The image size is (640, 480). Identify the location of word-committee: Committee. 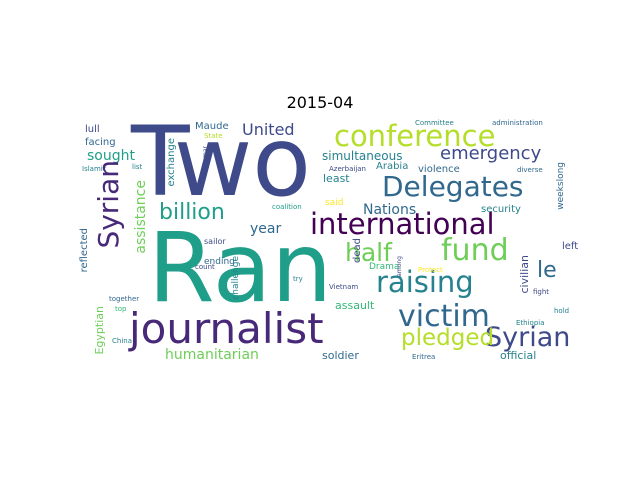
(434, 123).